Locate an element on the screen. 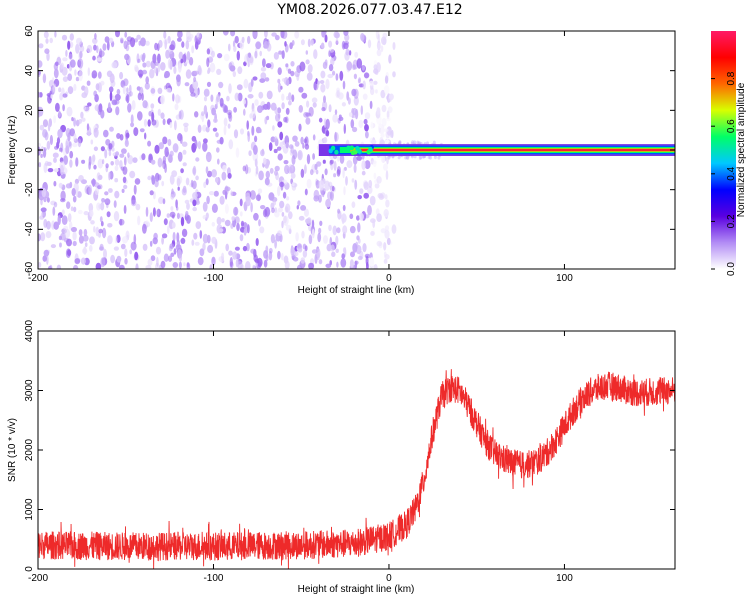 The width and height of the screenshot is (750, 600). y-tick-label: -60 is located at coordinates (29, 268).